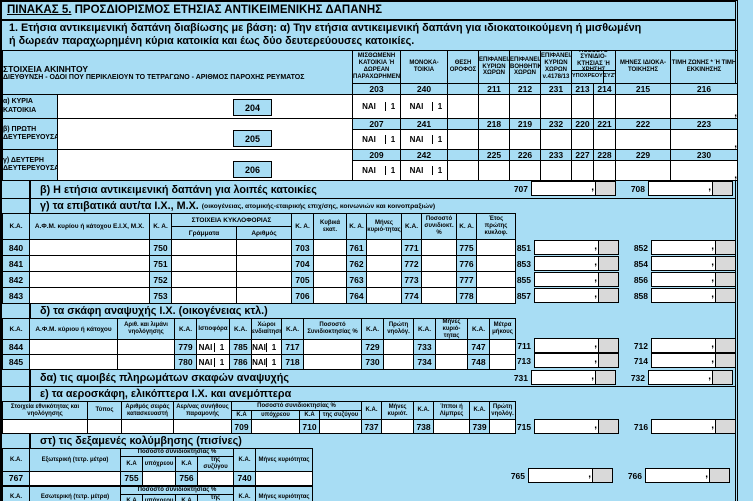 The image size is (753, 501). What do you see at coordinates (503, 427) in the screenshot?
I see `aircraft-first-reg-input` at bounding box center [503, 427].